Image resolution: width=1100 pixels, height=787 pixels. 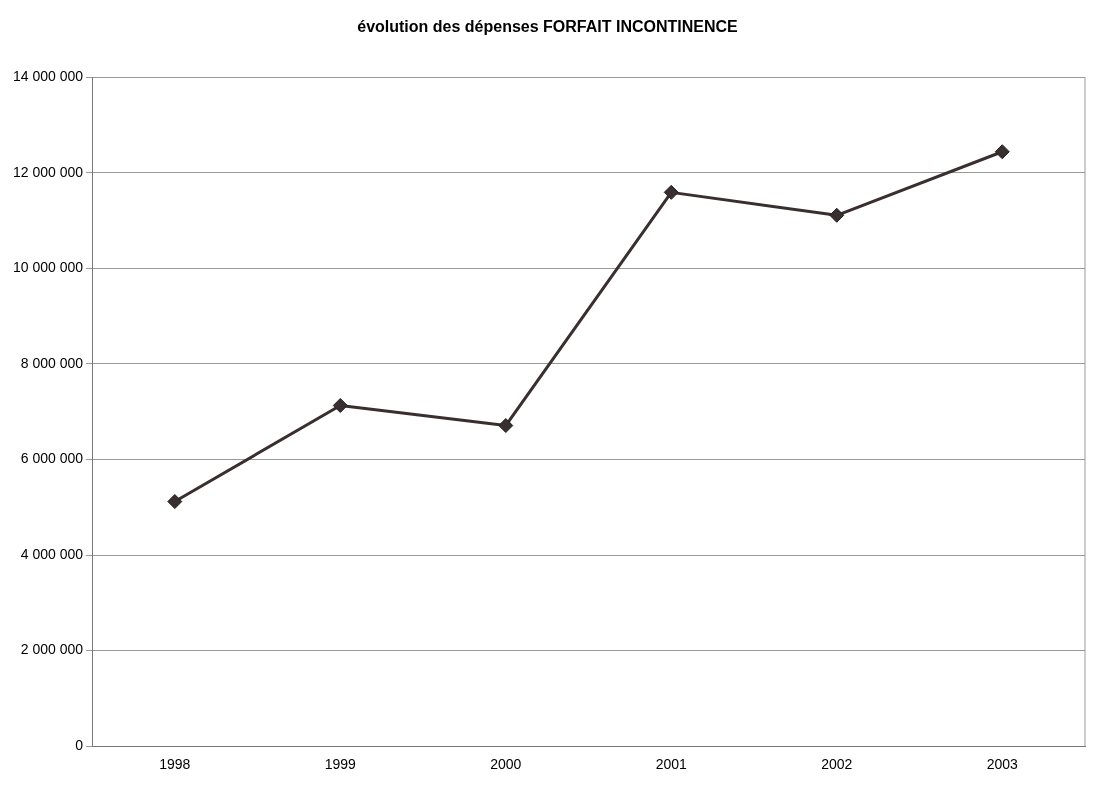 What do you see at coordinates (671, 764) in the screenshot?
I see `x-tick-label: 2001` at bounding box center [671, 764].